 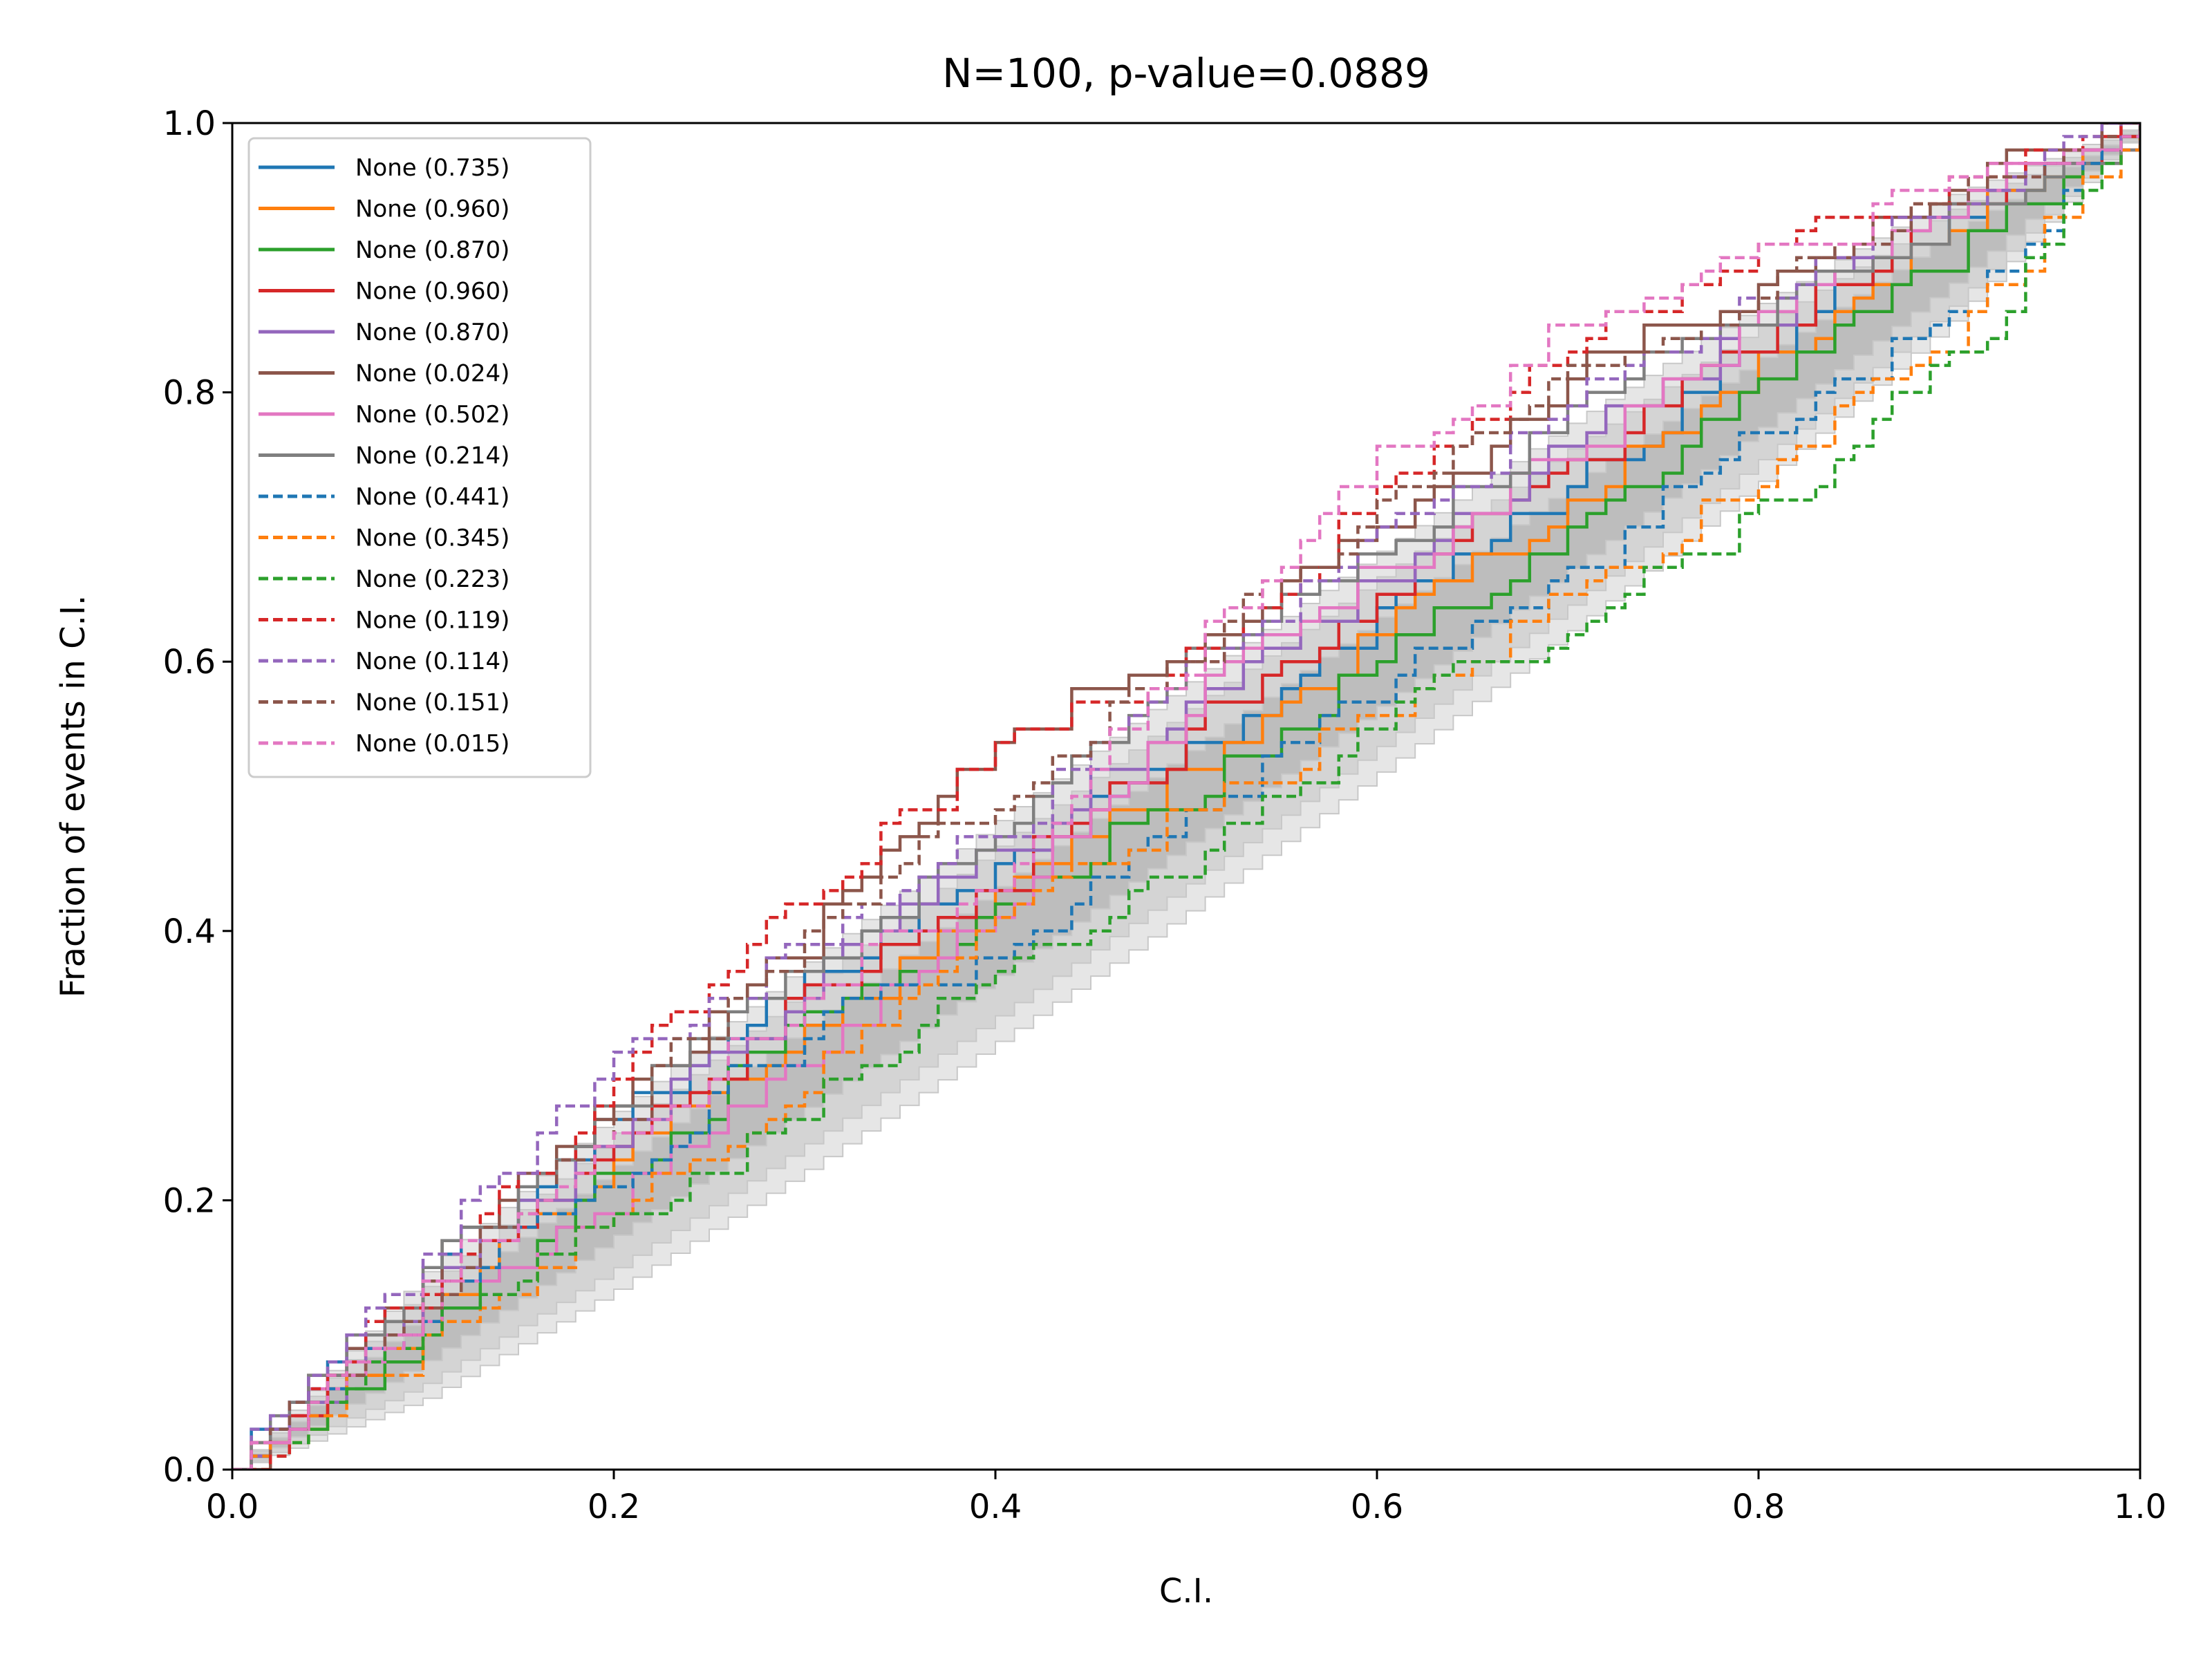 I want to click on legend-label: None (0.223), so click(x=432, y=579).